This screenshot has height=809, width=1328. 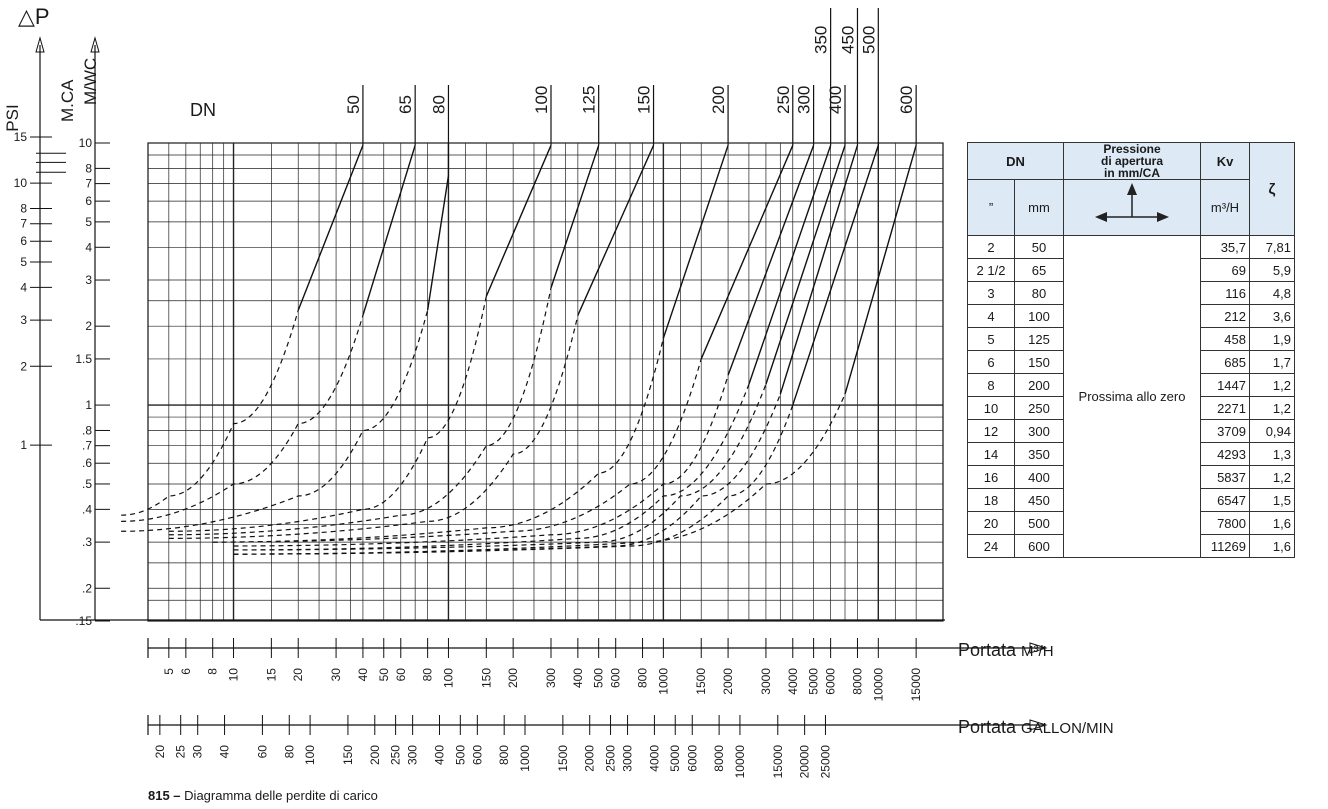 I want to click on mm-subheader: mm, so click(x=1039, y=207).